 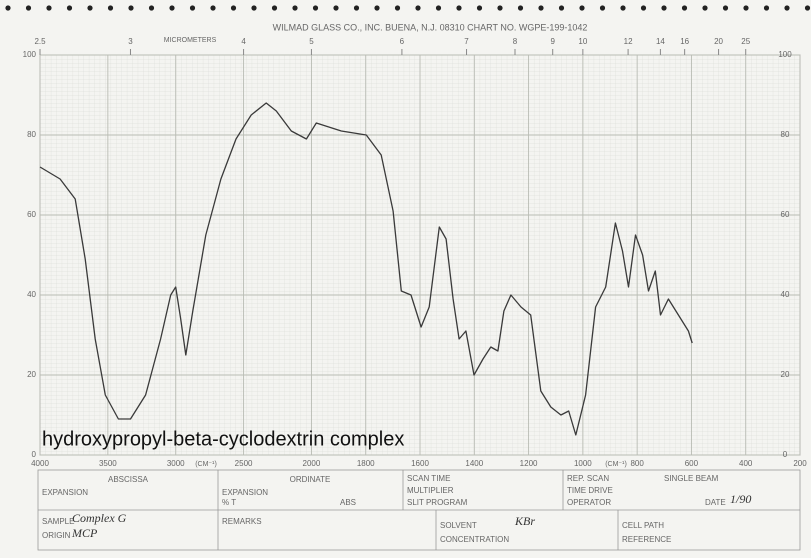 What do you see at coordinates (746, 463) in the screenshot?
I see `x-tick-label: 400` at bounding box center [746, 463].